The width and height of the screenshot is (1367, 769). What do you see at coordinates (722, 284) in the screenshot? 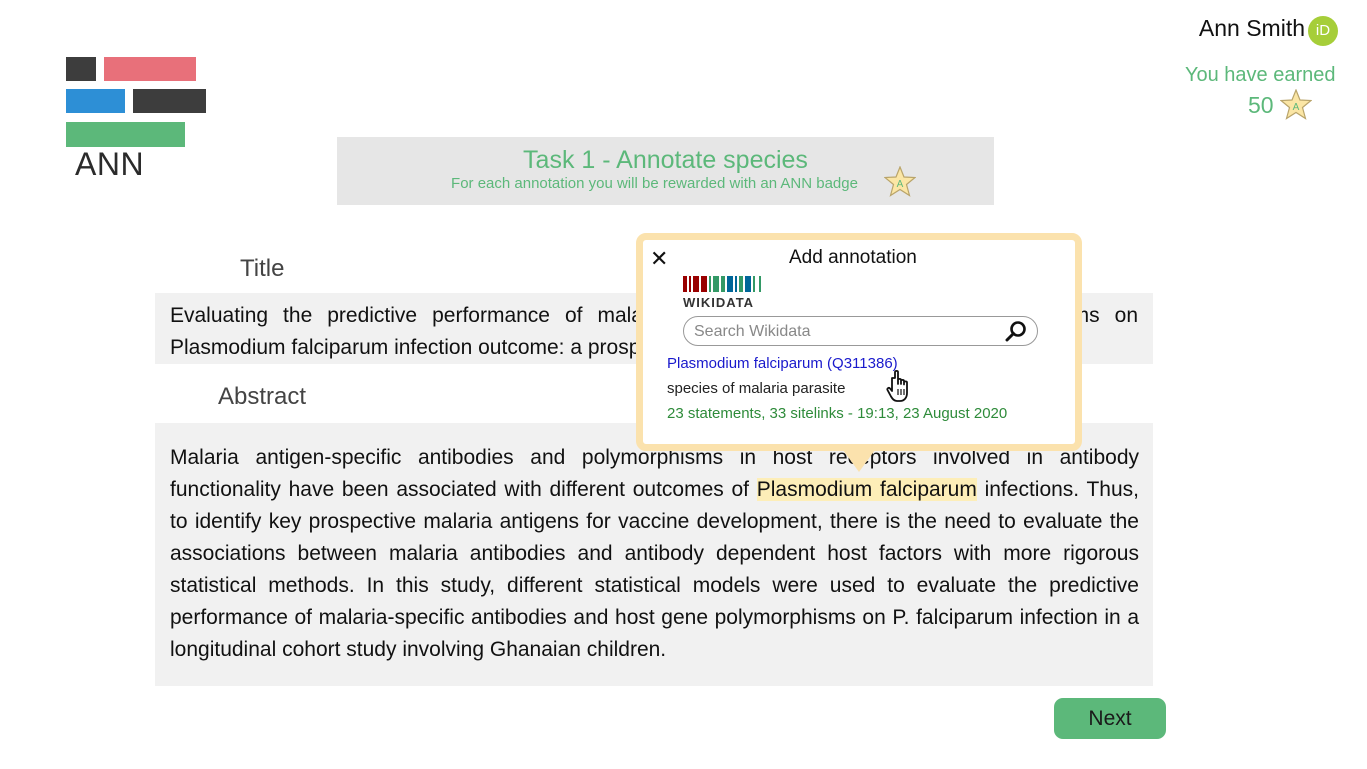
I see `wikidata-logo-icon` at bounding box center [722, 284].